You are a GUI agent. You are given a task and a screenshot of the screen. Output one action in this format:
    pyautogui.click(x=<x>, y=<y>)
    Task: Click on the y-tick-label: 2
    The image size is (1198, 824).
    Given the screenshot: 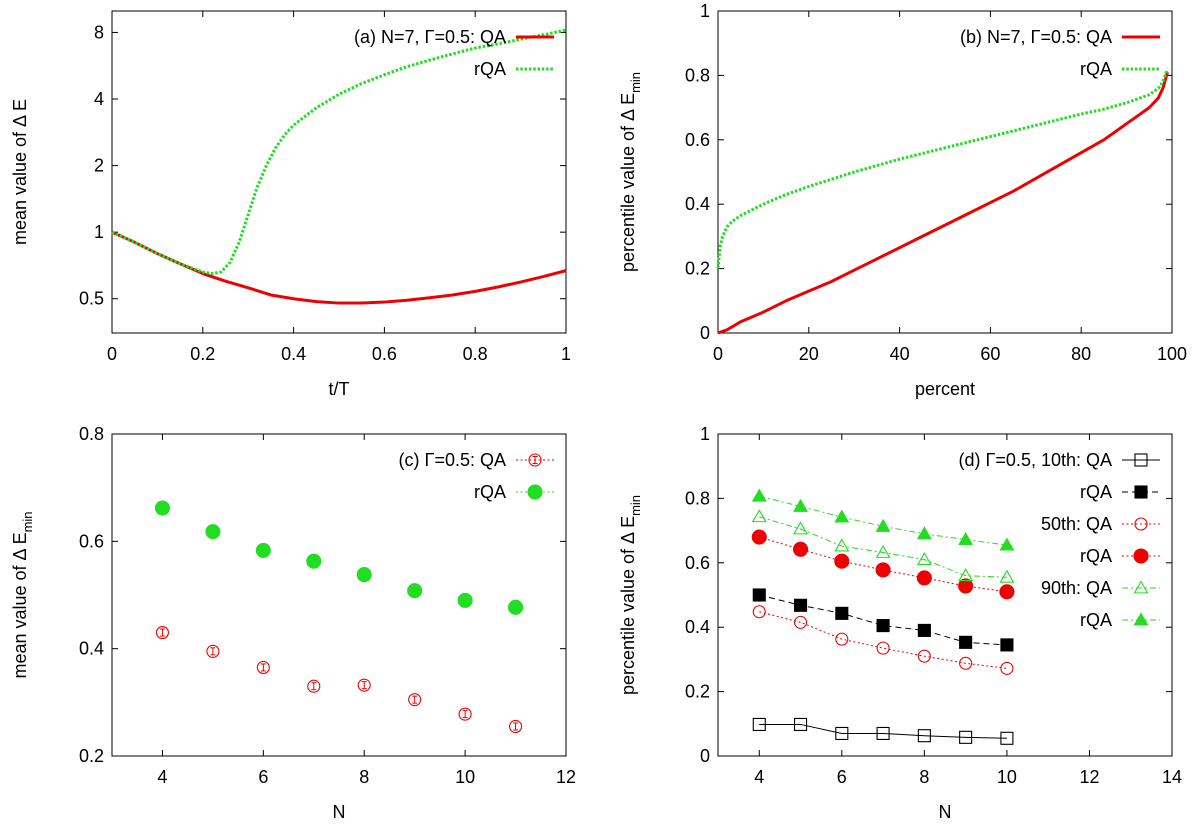 What is the action you would take?
    pyautogui.click(x=99, y=166)
    